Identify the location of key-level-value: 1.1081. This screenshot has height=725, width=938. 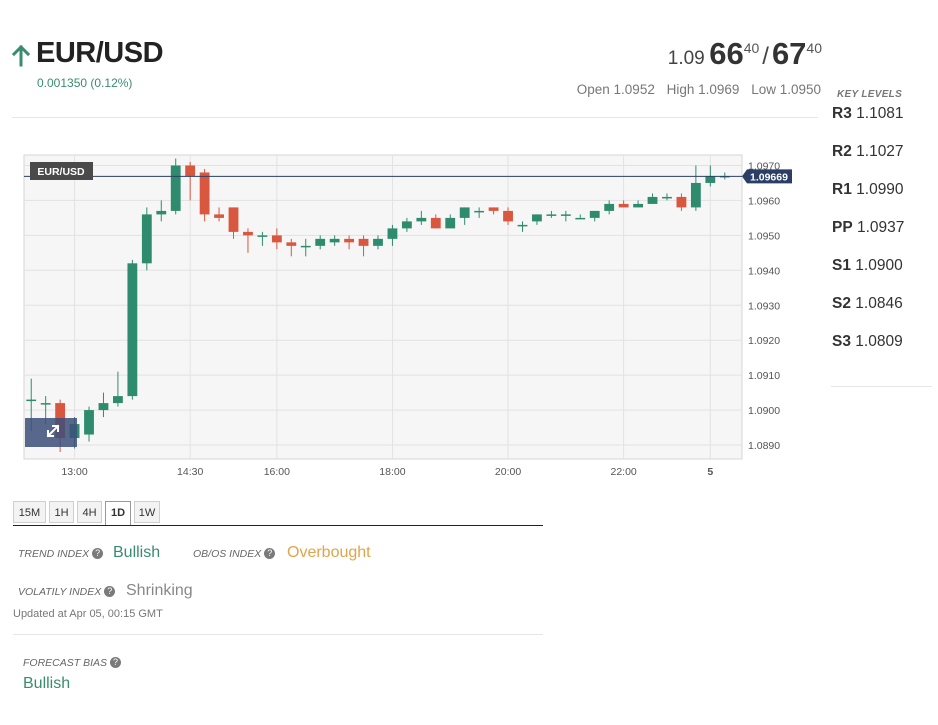
(879, 113).